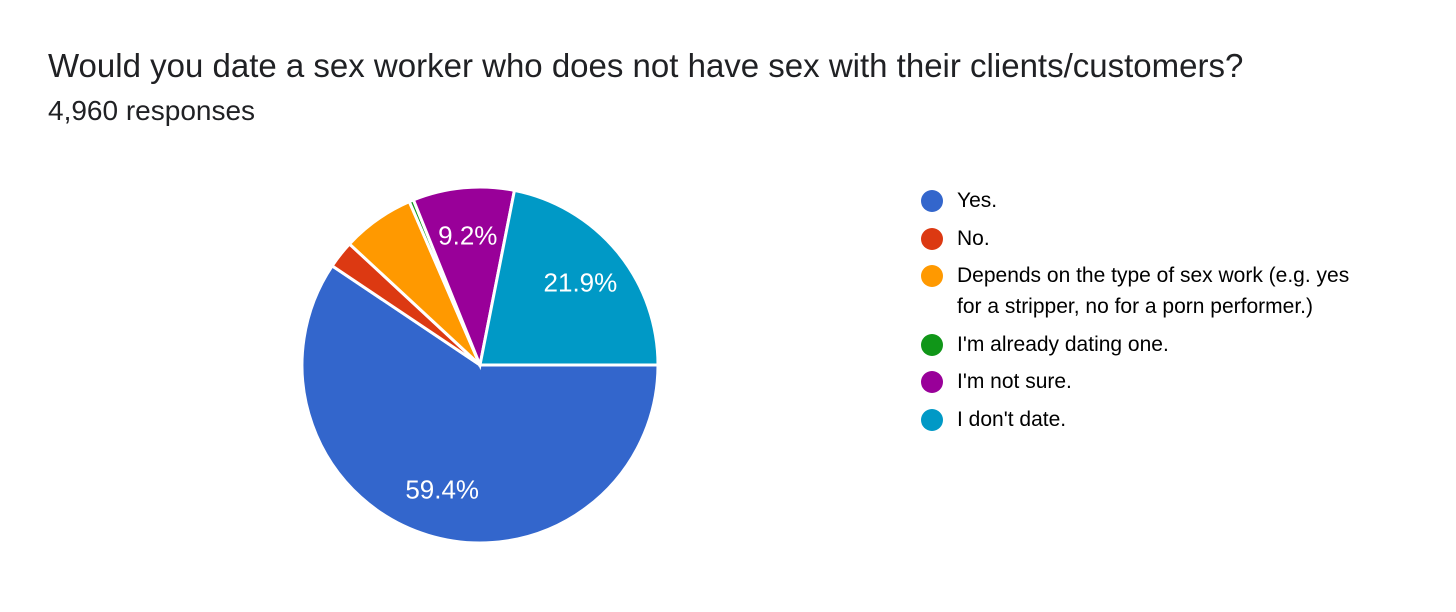  I want to click on pie-slice-dont-date, so click(569, 277).